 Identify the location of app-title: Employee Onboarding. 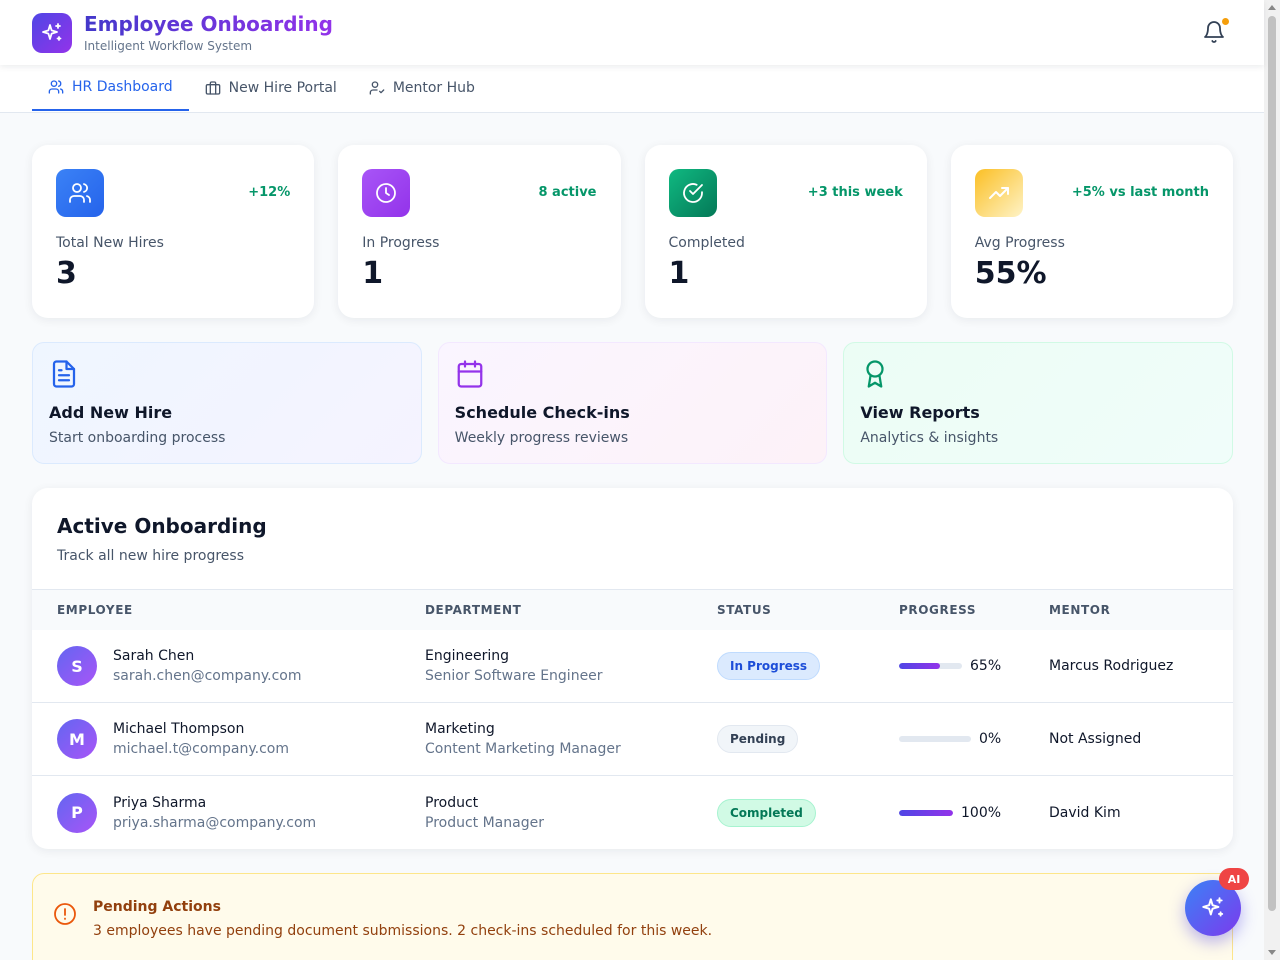
(208, 23).